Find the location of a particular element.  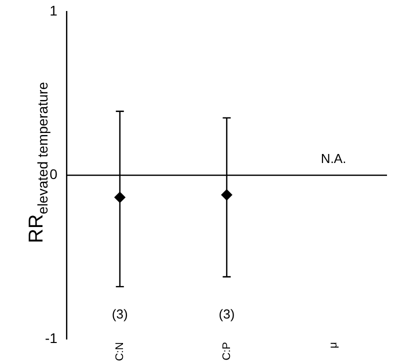

x-tick-label: C:N is located at coordinates (120, 352).